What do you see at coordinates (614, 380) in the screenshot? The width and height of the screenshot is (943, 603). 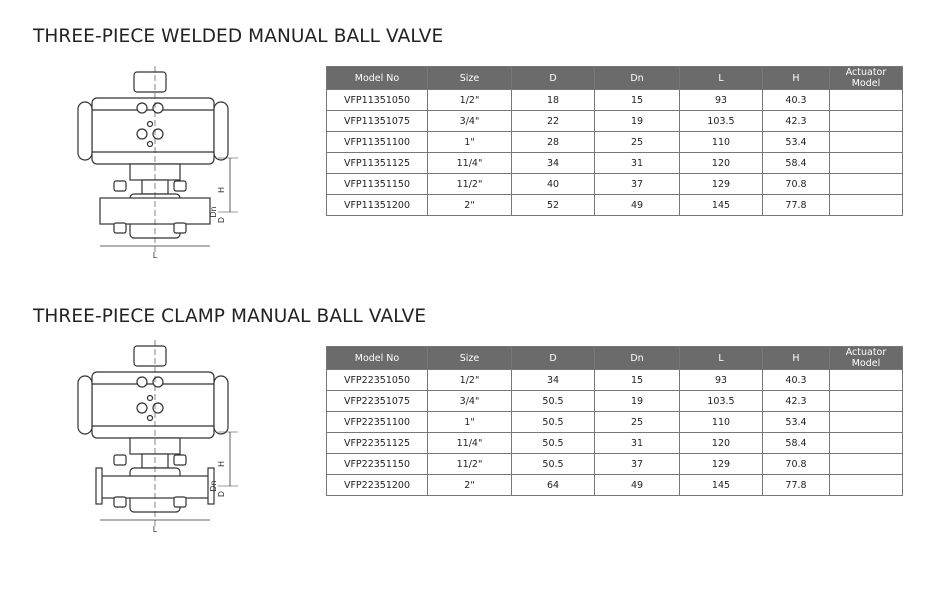 I see `table-row: VFP22351050 1/2" 34 15 93 40.3` at bounding box center [614, 380].